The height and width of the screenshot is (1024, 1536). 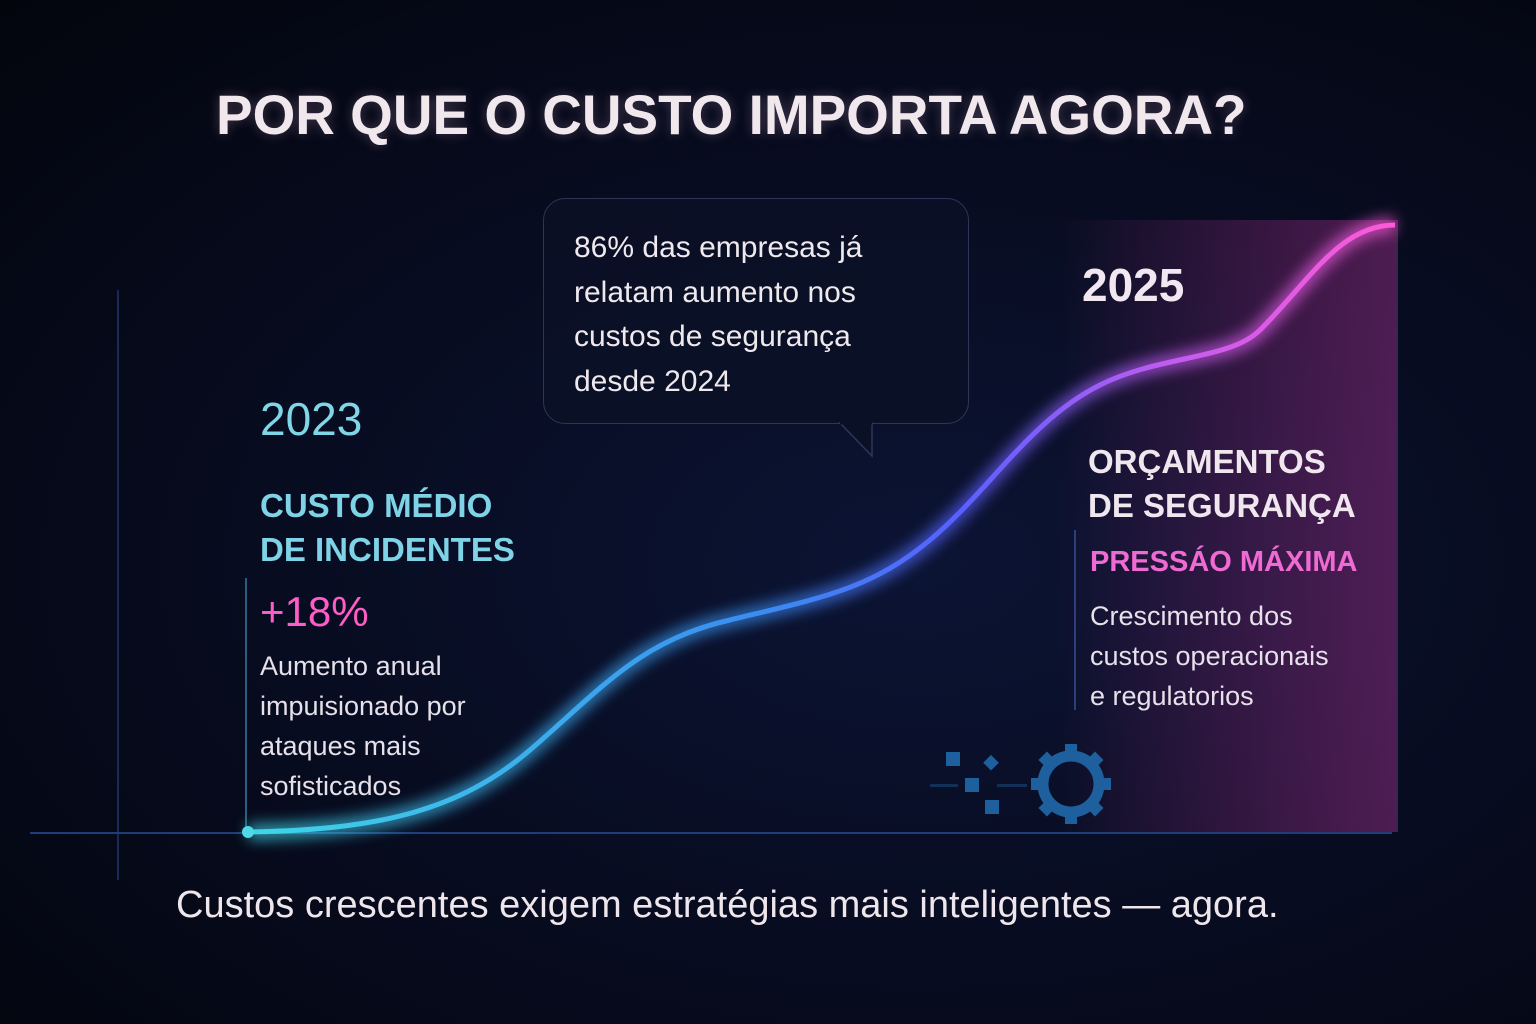 I want to click on body-line: e regulatorios, so click(x=1172, y=696).